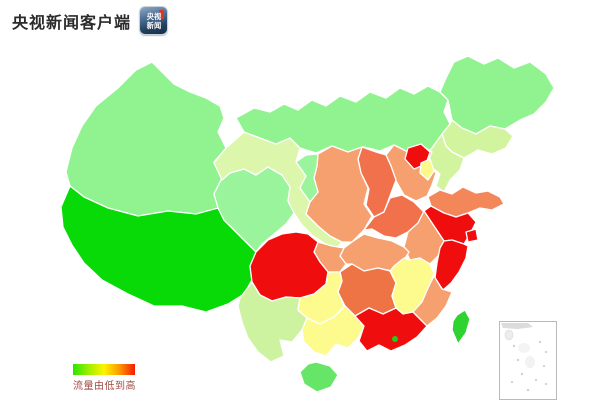 The image size is (605, 414). What do you see at coordinates (307, 178) in the screenshot?
I see `province-ningxia` at bounding box center [307, 178].